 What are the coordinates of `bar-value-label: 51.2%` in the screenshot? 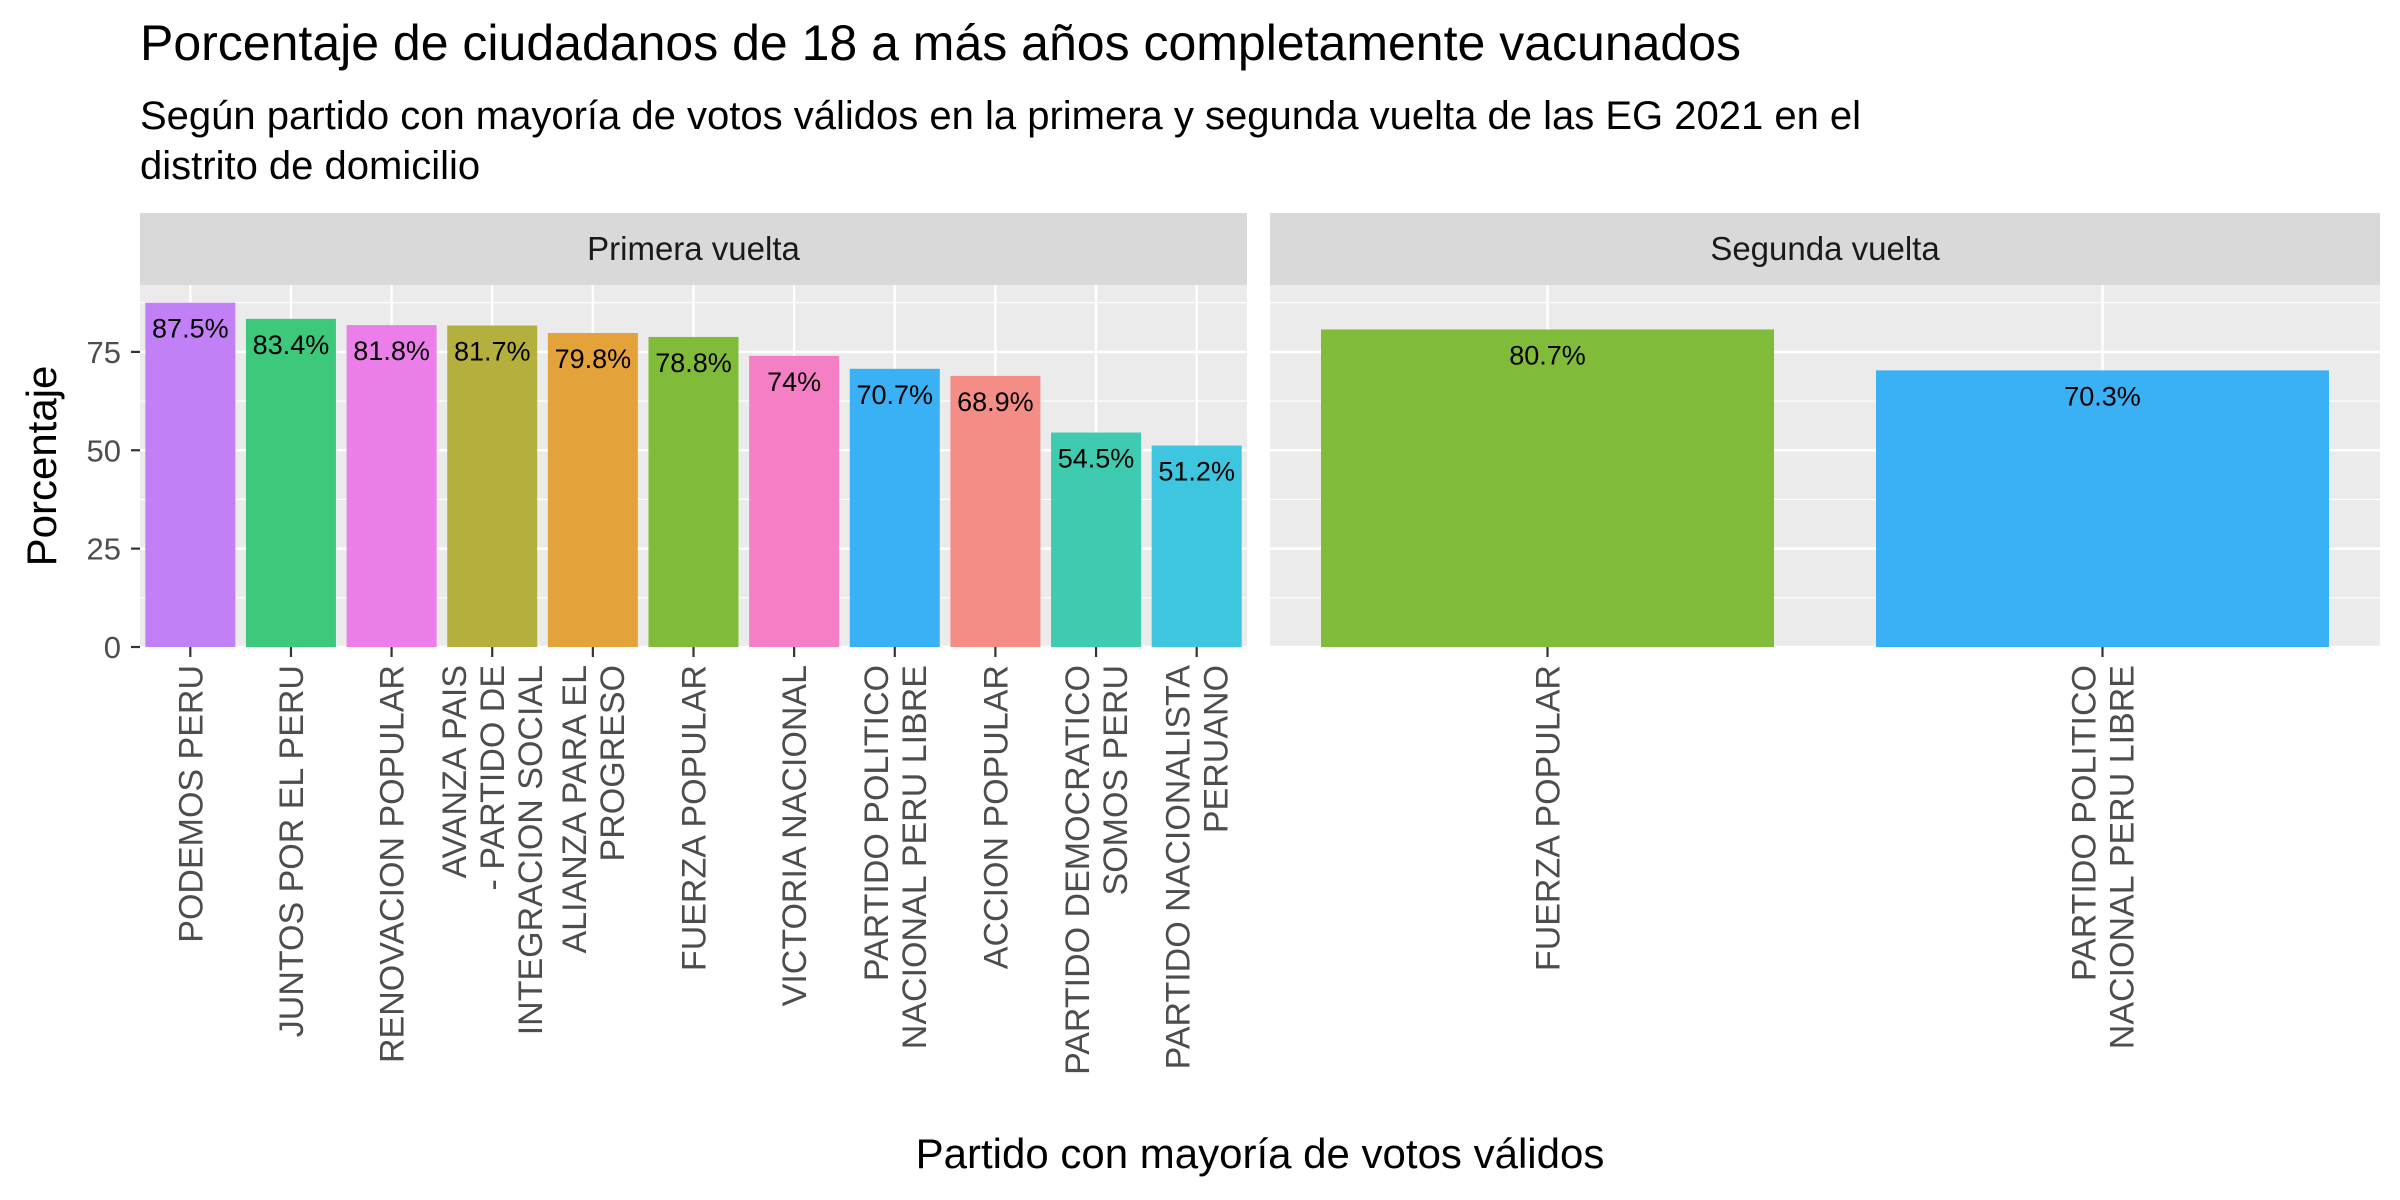 It's located at (1196, 472).